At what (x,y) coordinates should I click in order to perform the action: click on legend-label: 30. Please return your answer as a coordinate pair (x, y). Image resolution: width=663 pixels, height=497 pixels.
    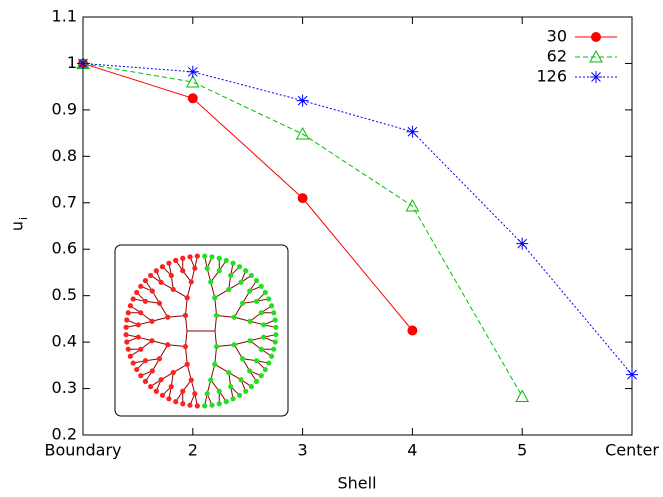
    Looking at the image, I should click on (557, 36).